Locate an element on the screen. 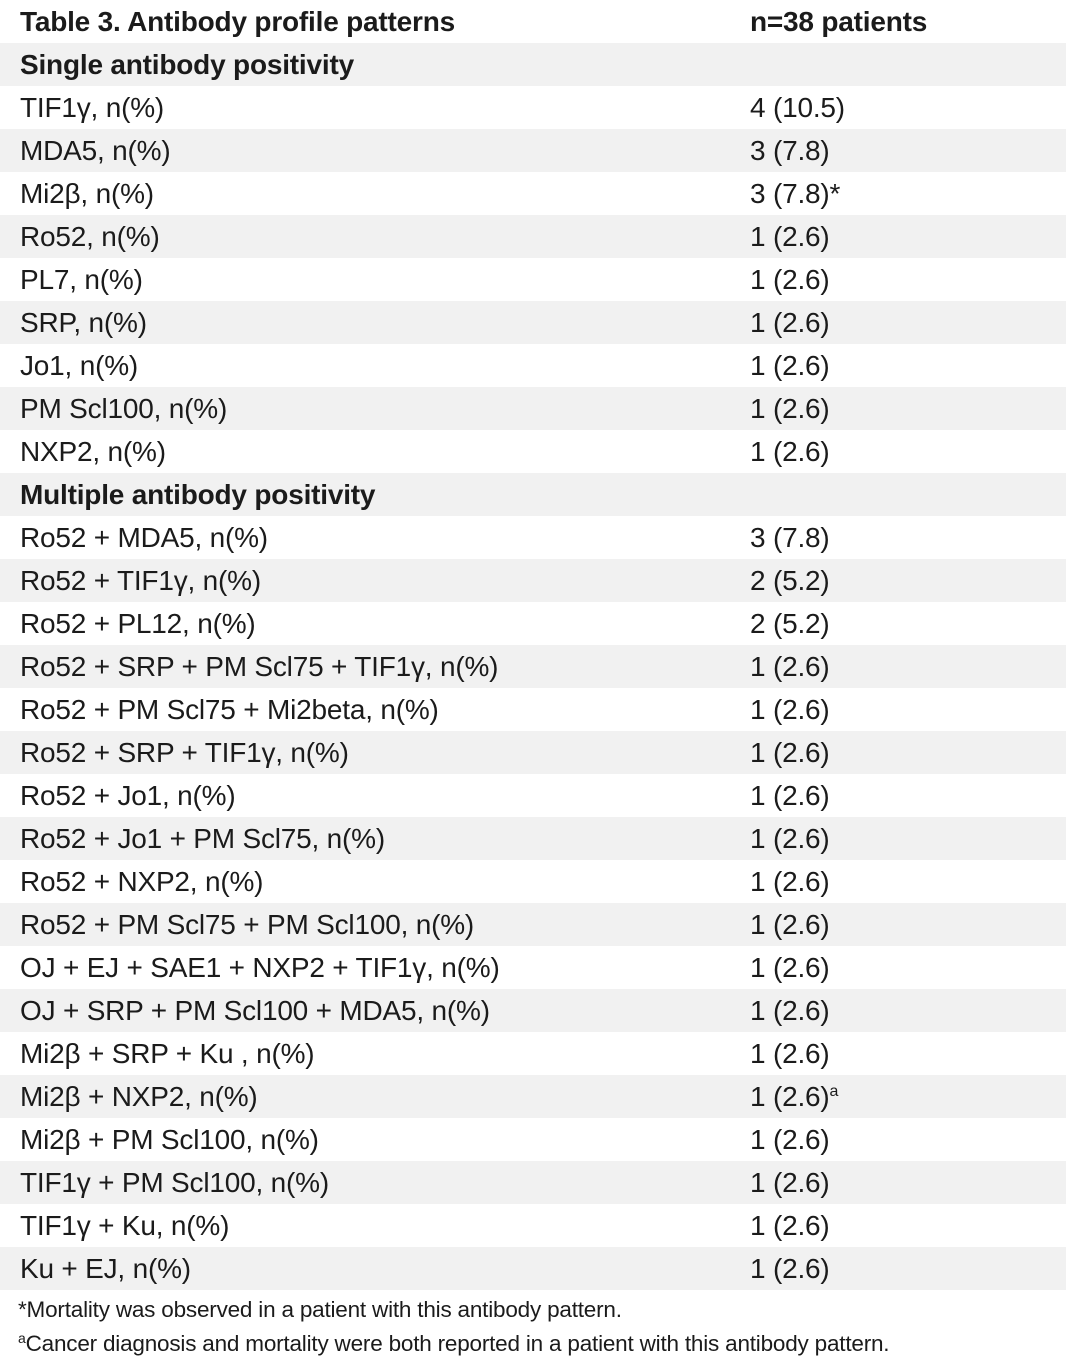 The image size is (1080, 1366). row-label: TIF1γ + Ku, n(%) is located at coordinates (125, 1225).